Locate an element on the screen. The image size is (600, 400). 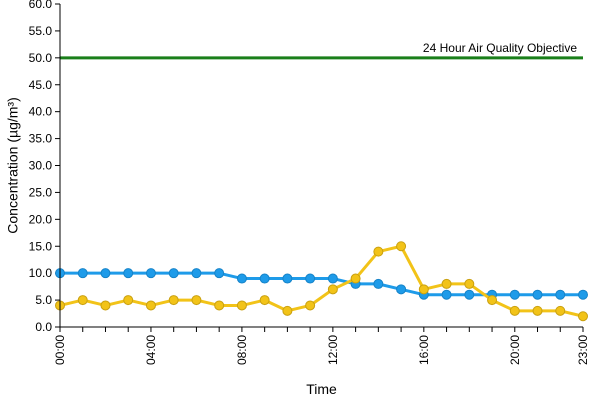
x-tick-label: 04:00 is located at coordinates (151, 350).